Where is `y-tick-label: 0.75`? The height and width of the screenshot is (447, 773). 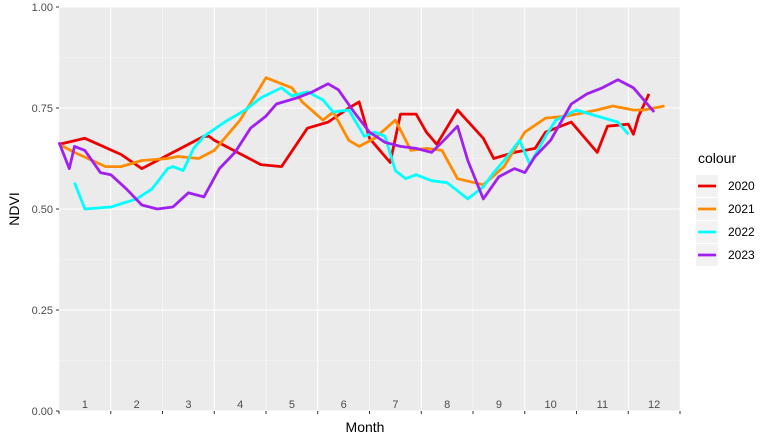 y-tick-label: 0.75 is located at coordinates (42, 109).